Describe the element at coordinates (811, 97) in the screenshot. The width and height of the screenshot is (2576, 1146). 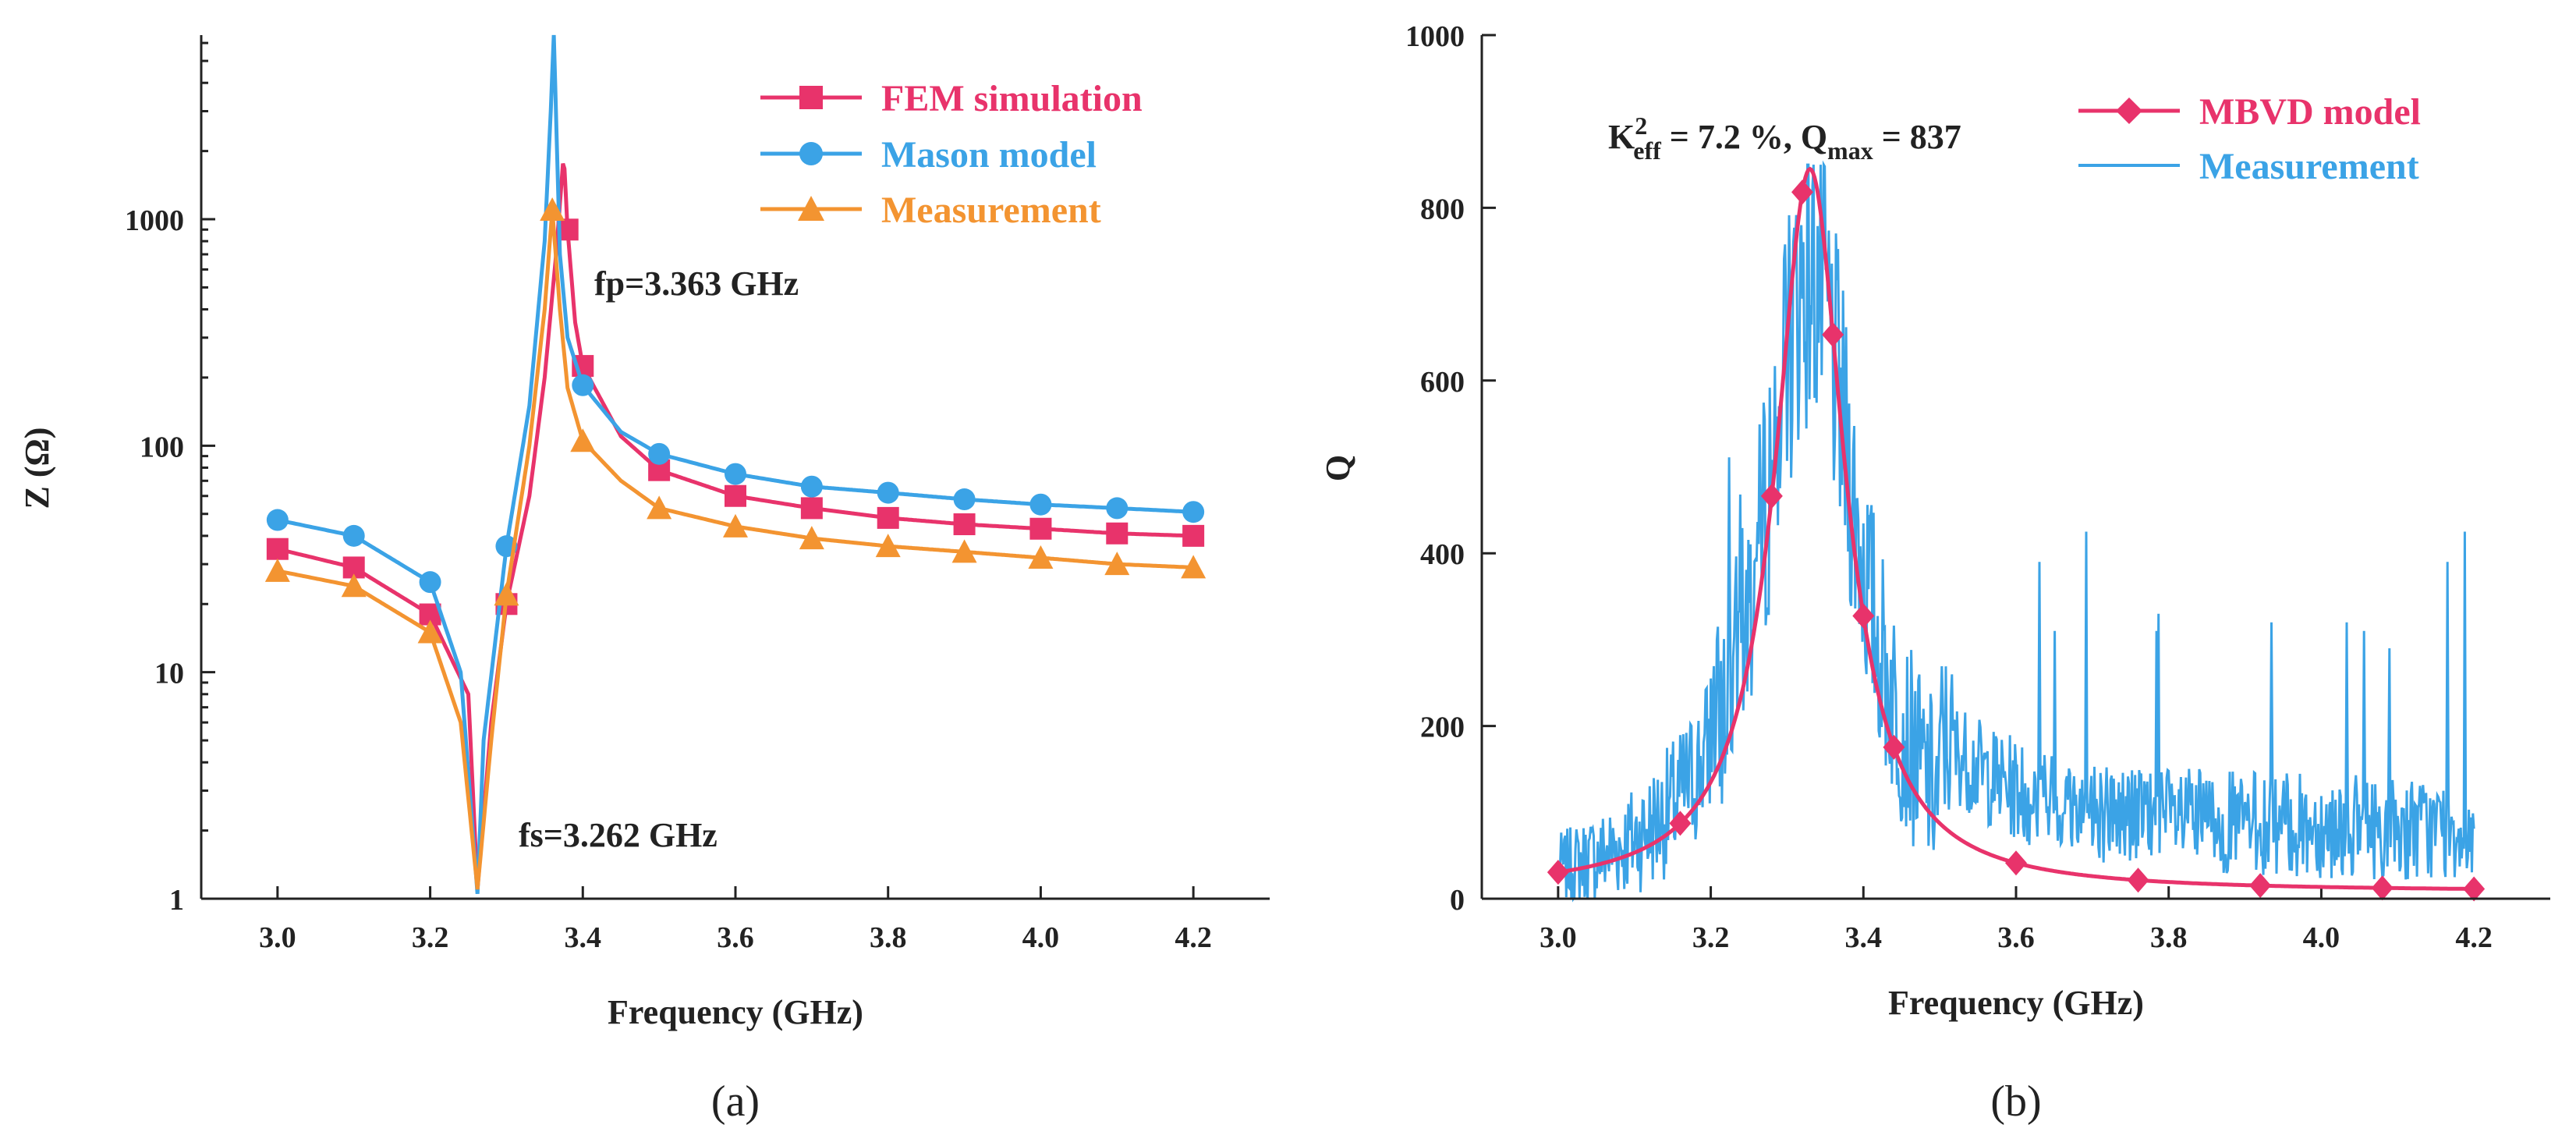
I see `legend-fem-marker` at that location.